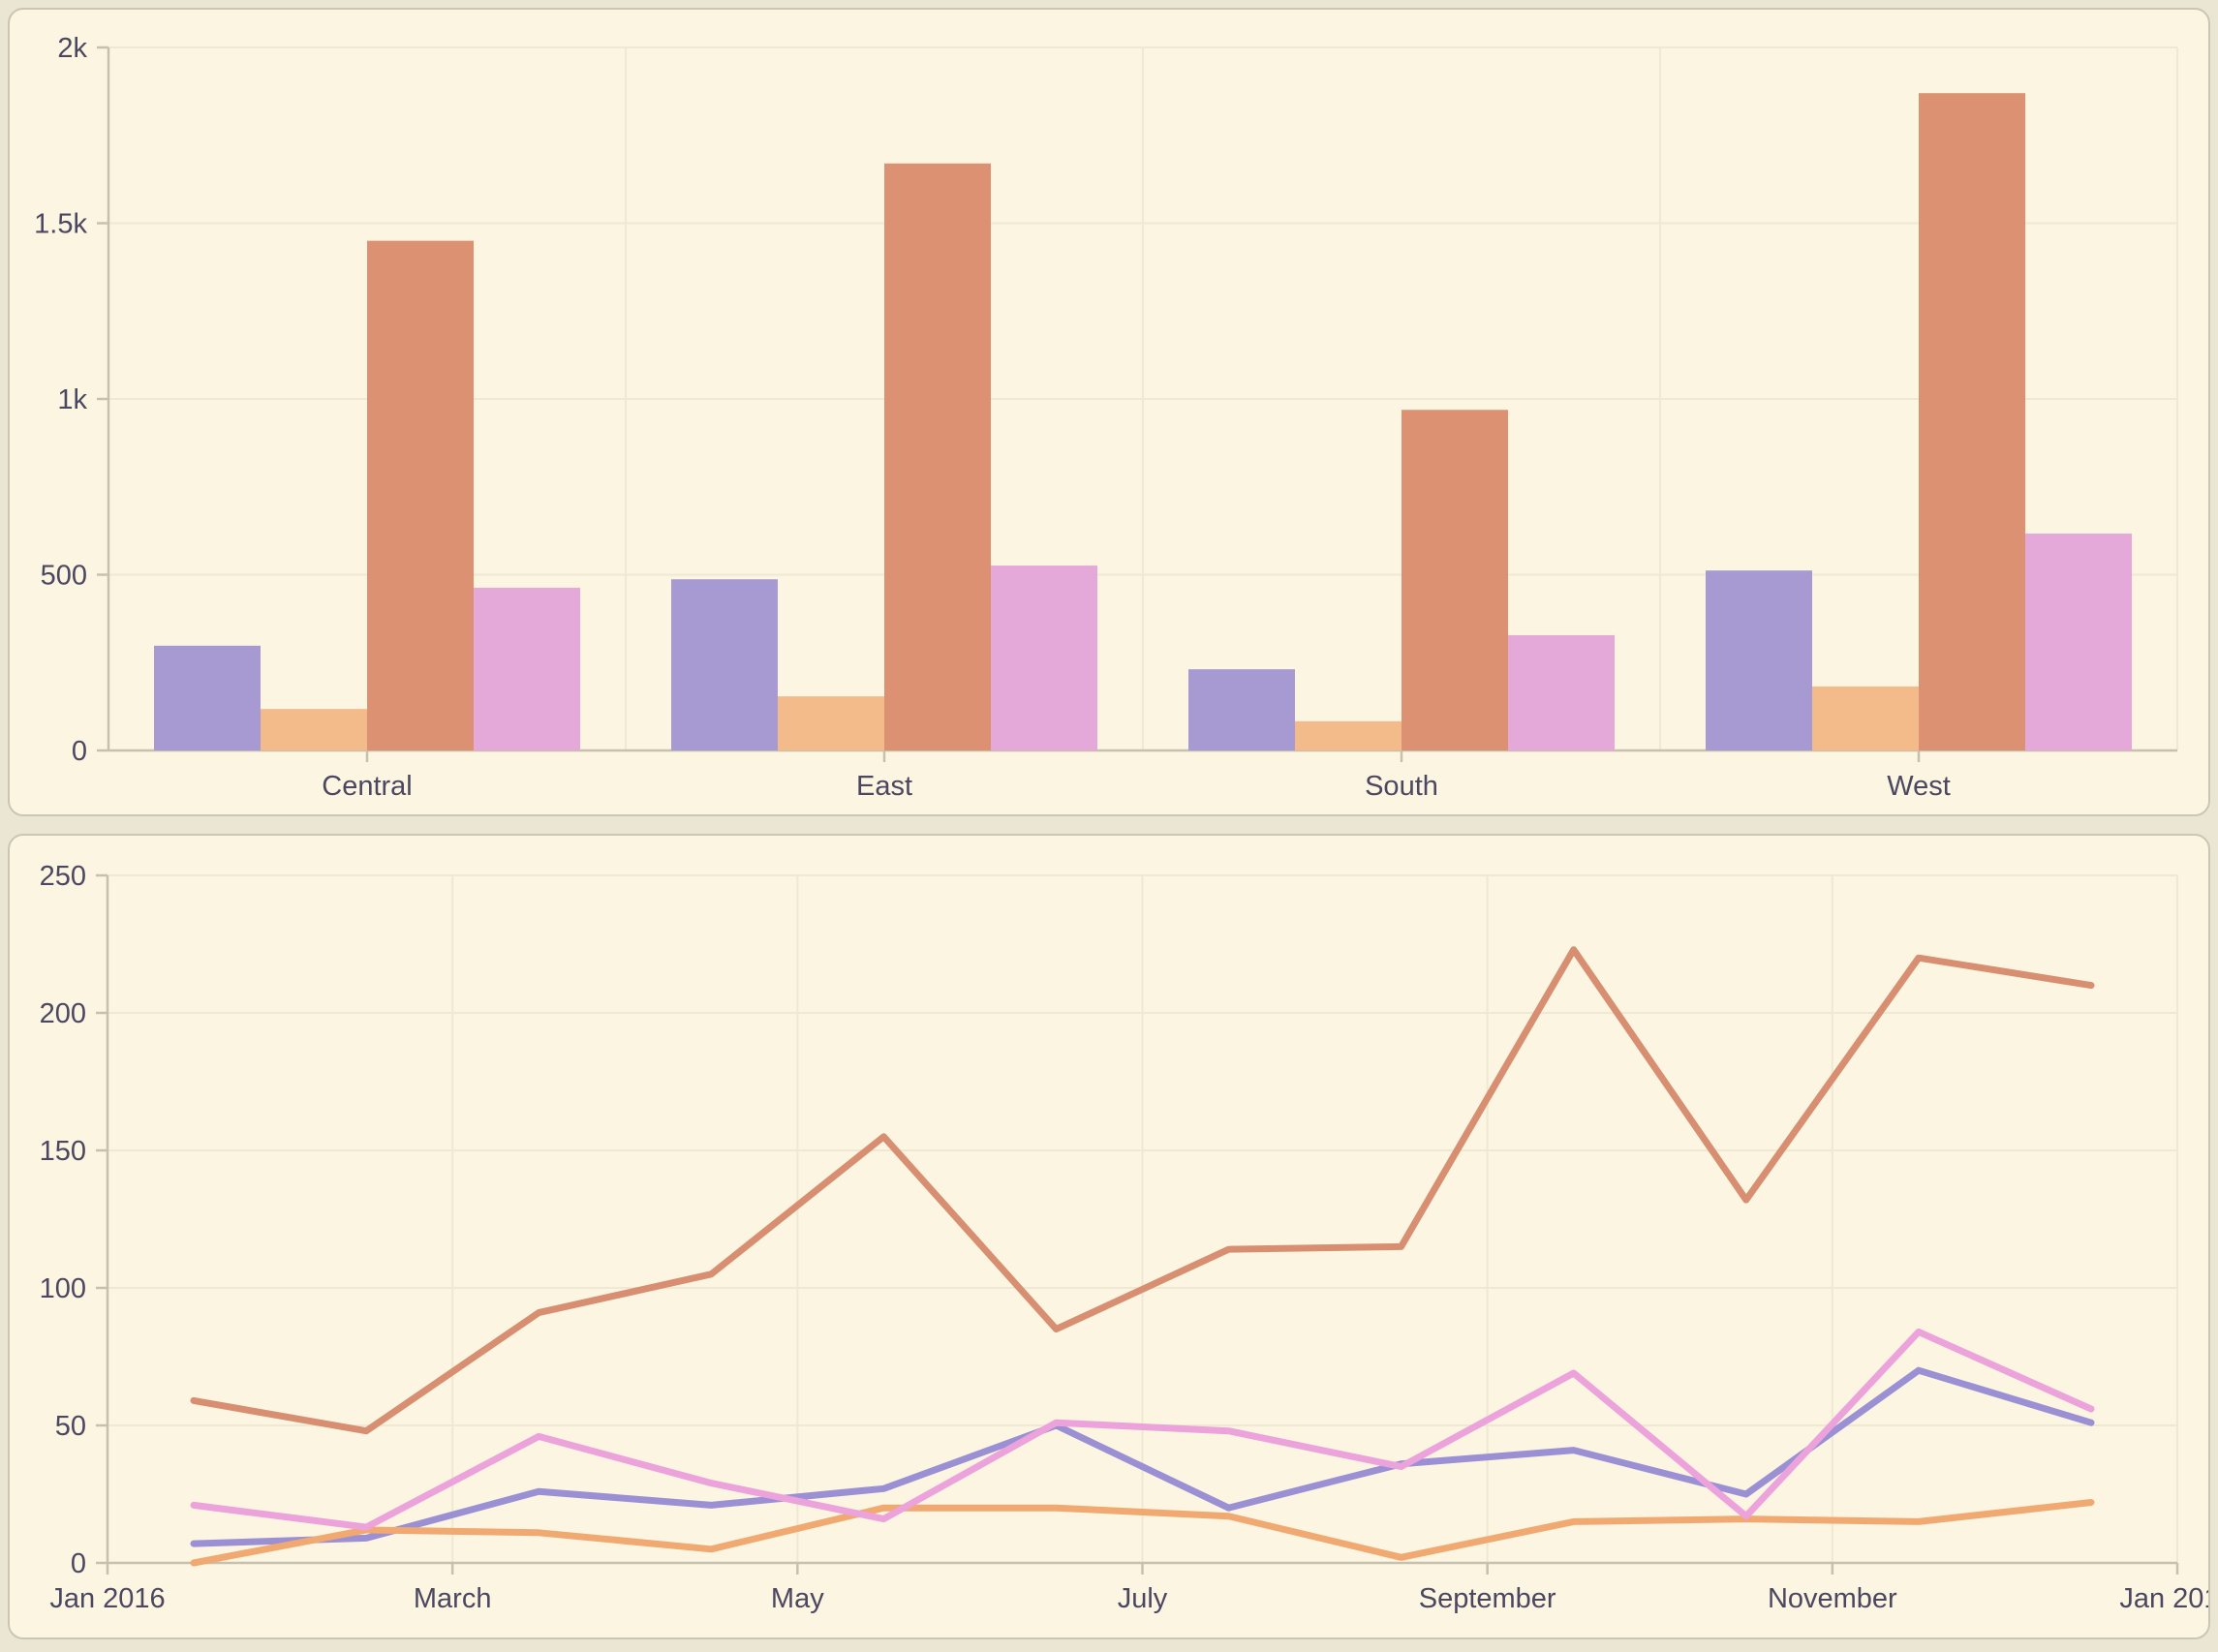  I want to click on bar-south-light-orange, so click(1348, 735).